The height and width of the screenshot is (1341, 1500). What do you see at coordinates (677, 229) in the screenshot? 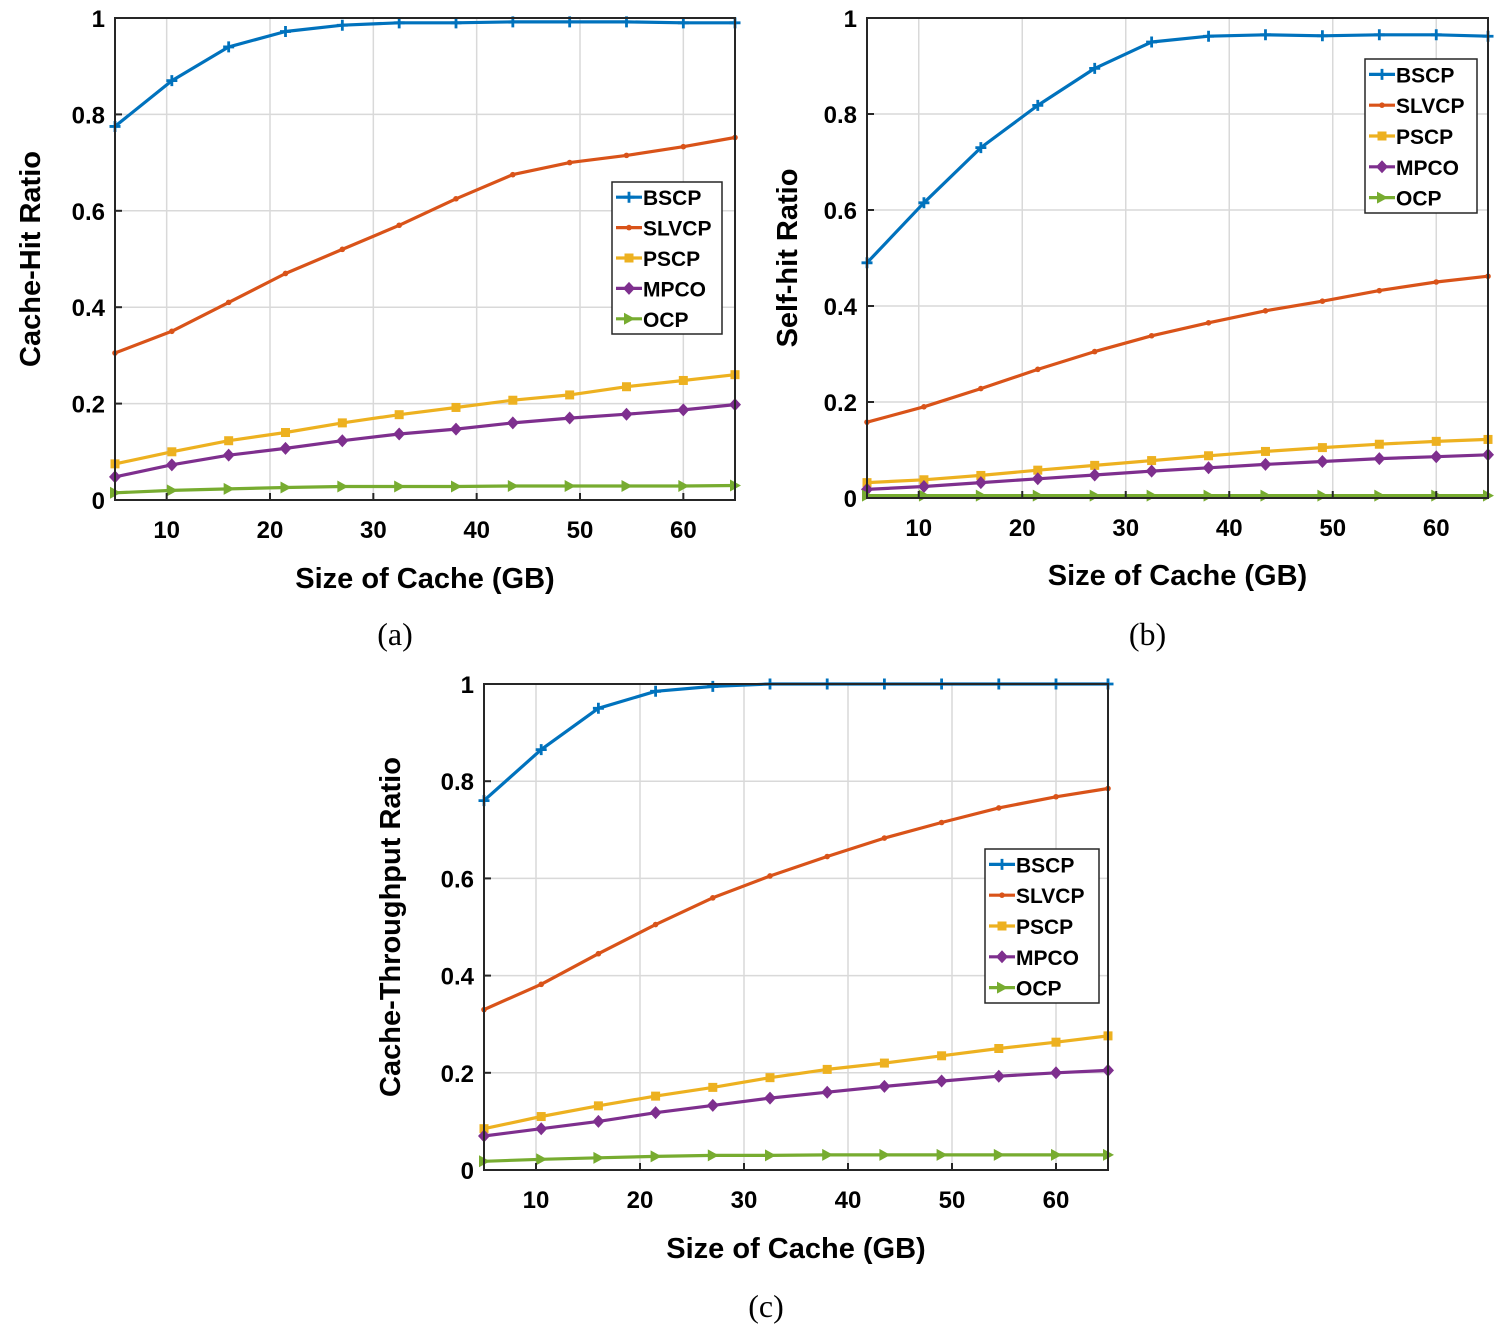
I see `legend-label-slvcp: SLVCP` at bounding box center [677, 229].